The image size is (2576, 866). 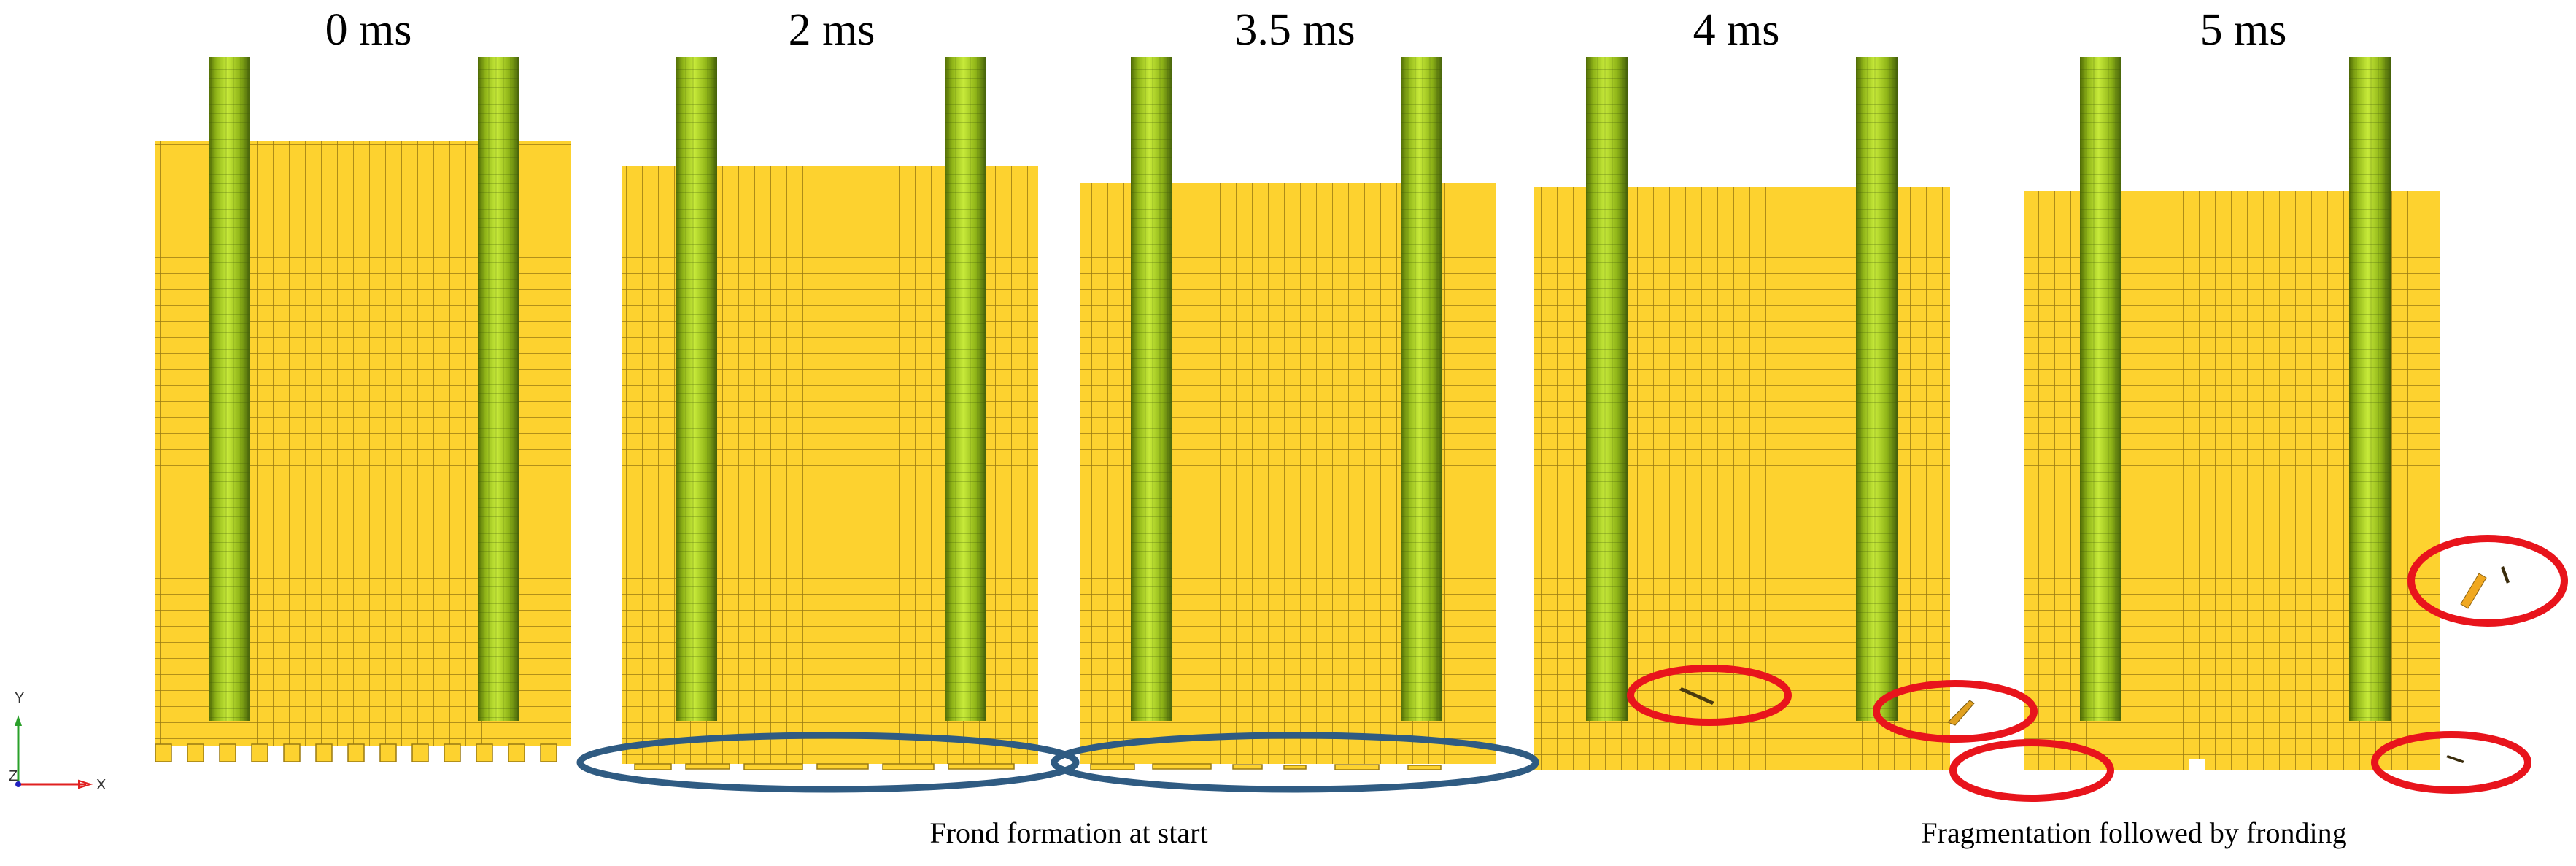 I want to click on axis-triad: Y Z X, so click(x=57, y=741).